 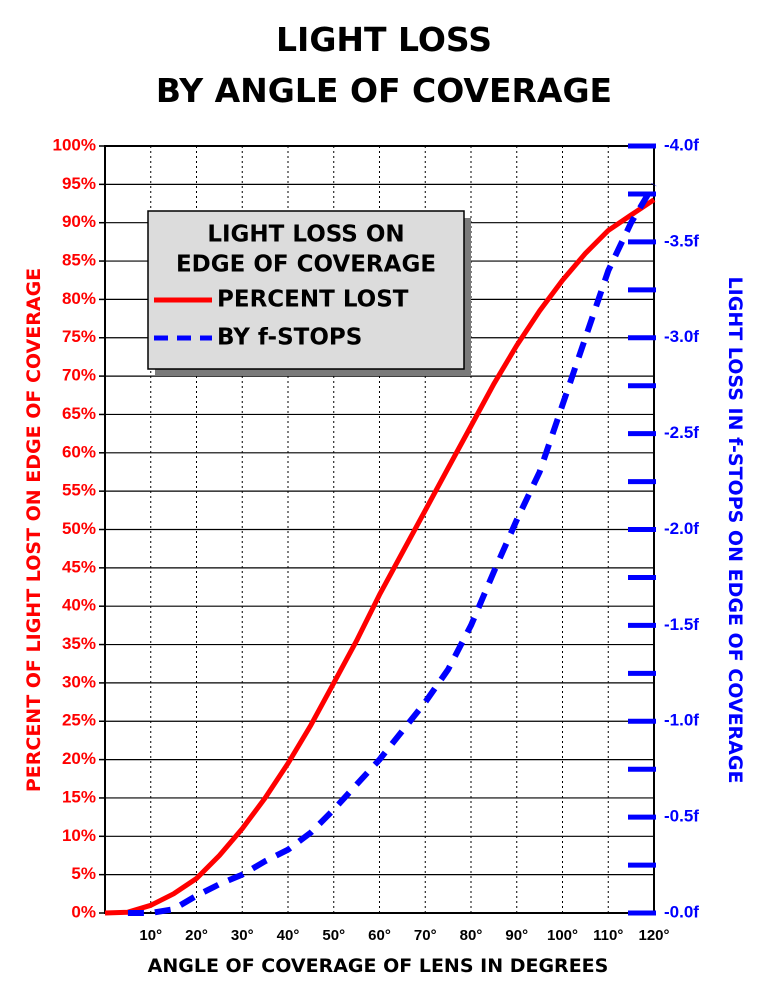 I want to click on y-tick-label: 65%, so click(x=79, y=413).